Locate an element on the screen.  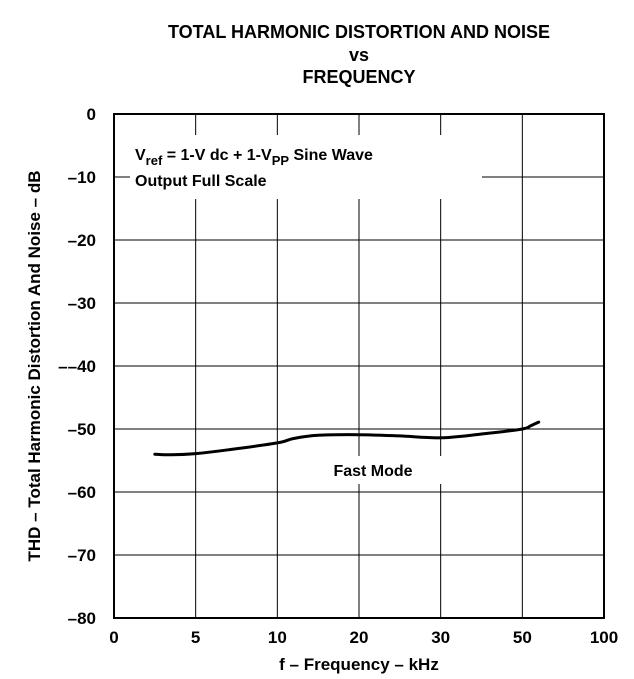
y-tick-label-4: ––40 is located at coordinates (77, 366).